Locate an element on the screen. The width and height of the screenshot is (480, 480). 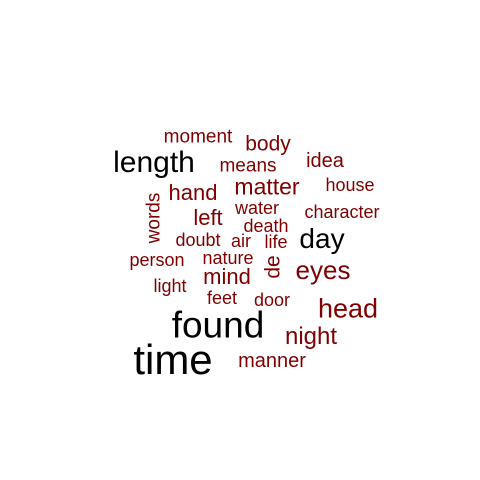
word-house: house is located at coordinates (350, 185).